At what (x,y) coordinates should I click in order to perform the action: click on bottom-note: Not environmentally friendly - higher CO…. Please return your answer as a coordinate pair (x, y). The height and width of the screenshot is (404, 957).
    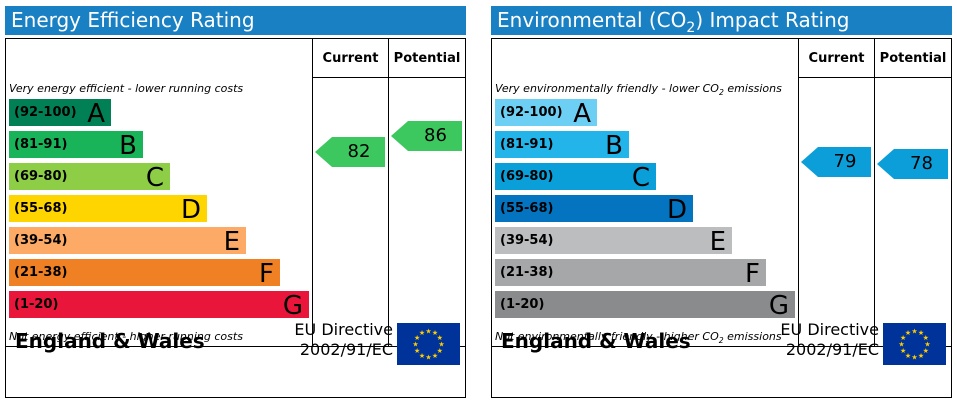
    Looking at the image, I should click on (638, 338).